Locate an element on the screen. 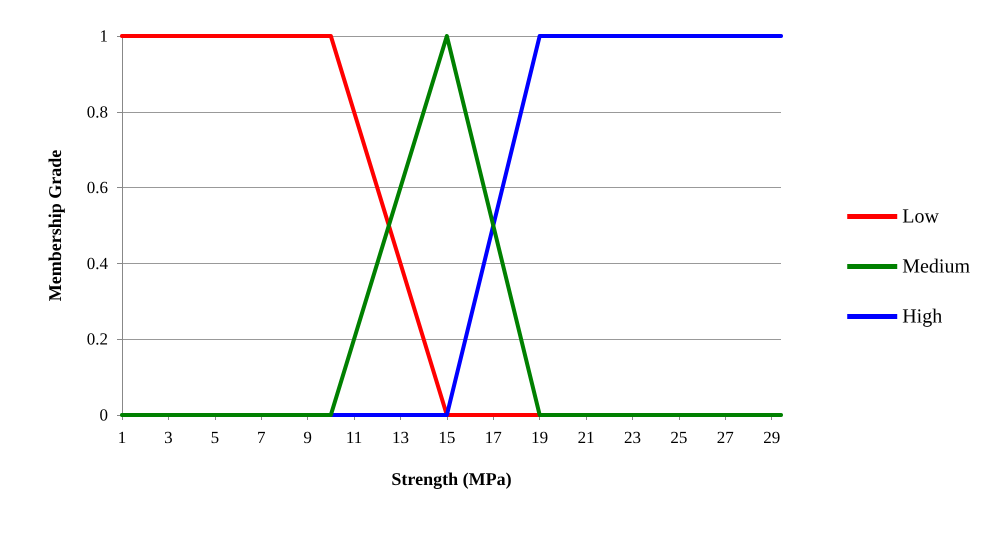 This screenshot has height=533, width=995. x-tick-label: 21 is located at coordinates (586, 437).